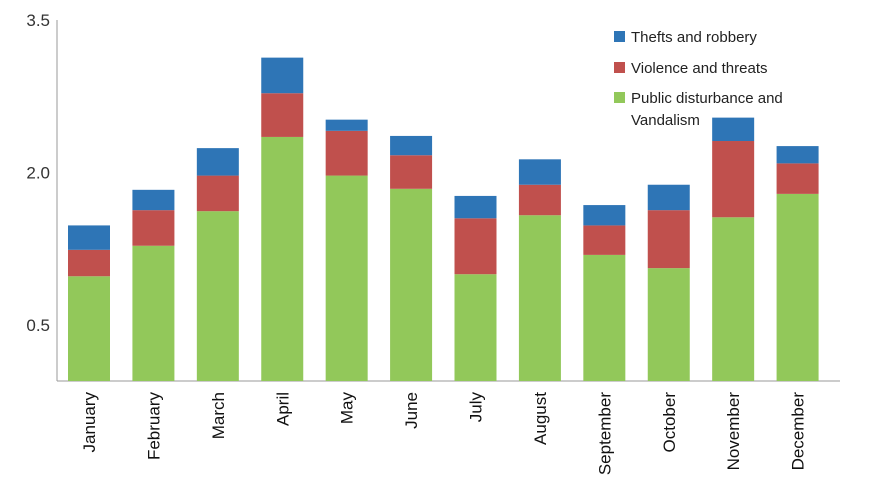 Image resolution: width=893 pixels, height=498 pixels. What do you see at coordinates (540, 418) in the screenshot?
I see `x-tick-label-august: August` at bounding box center [540, 418].